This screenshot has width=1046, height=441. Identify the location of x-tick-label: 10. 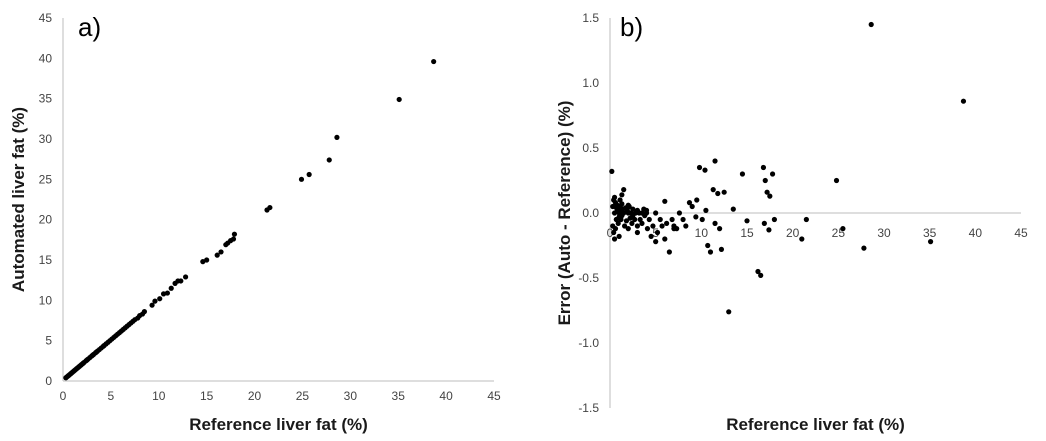
(159, 396).